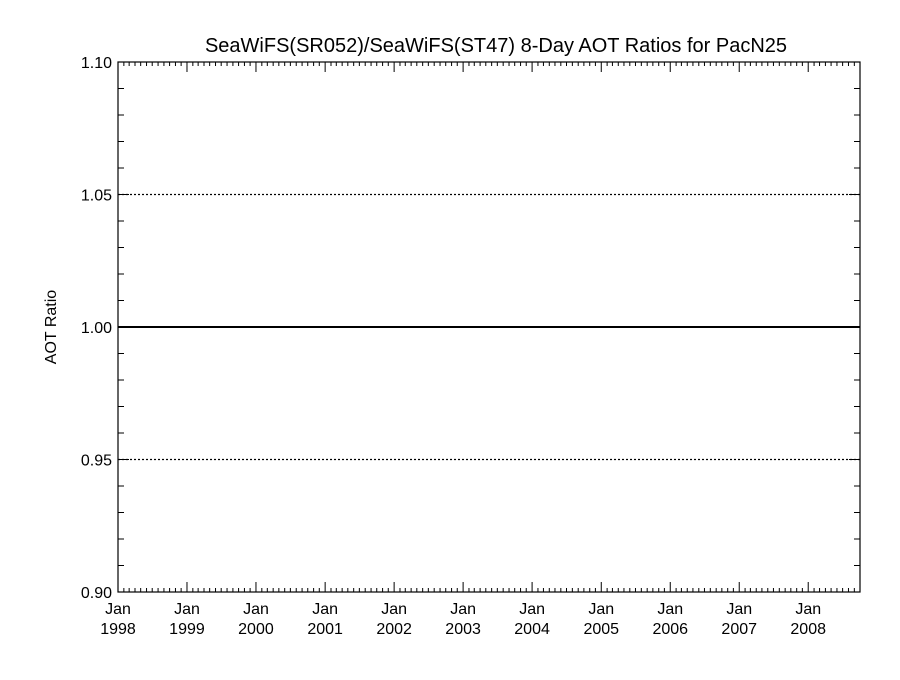  Describe the element at coordinates (256, 629) in the screenshot. I see `x-tick-year-label: 2000` at that location.